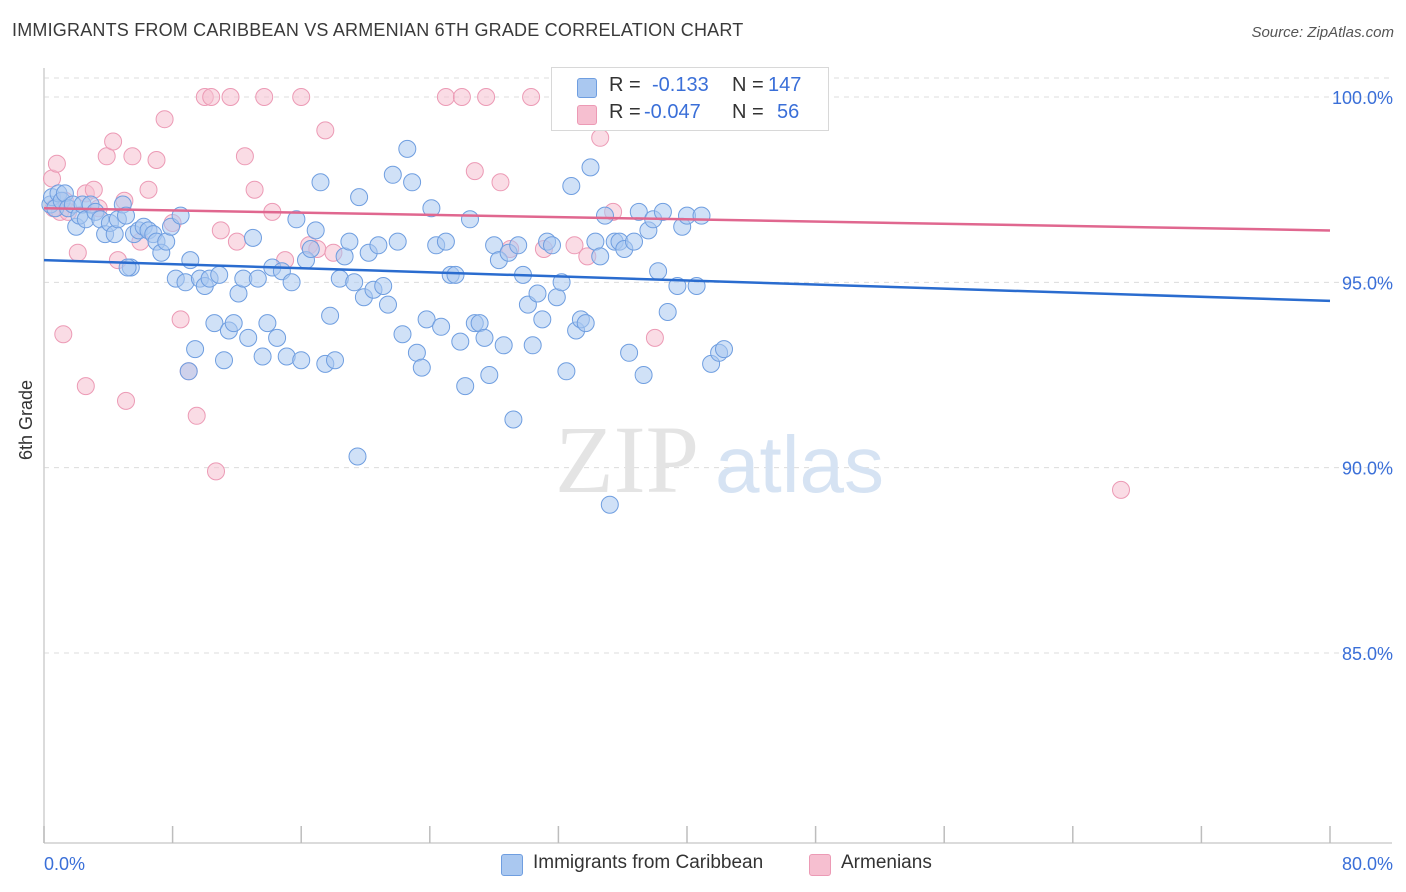  What do you see at coordinates (1367, 469) in the screenshot?
I see `y-tick-label: 90.0%` at bounding box center [1367, 469].